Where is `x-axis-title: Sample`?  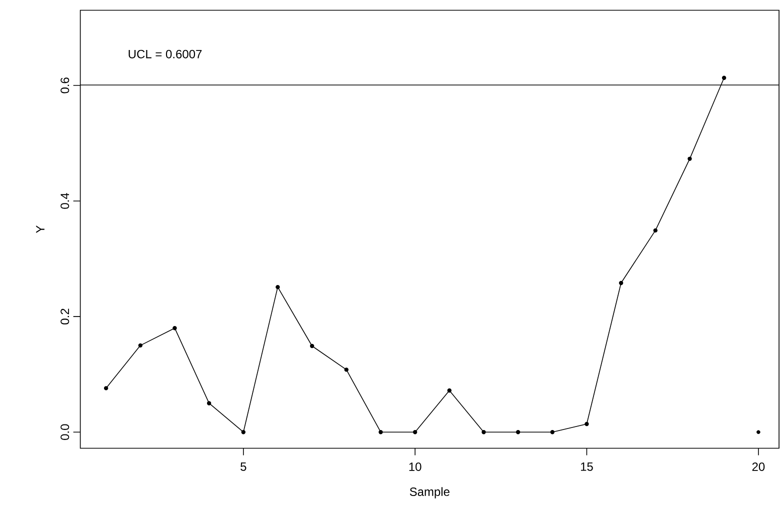 x-axis-title: Sample is located at coordinates (430, 492).